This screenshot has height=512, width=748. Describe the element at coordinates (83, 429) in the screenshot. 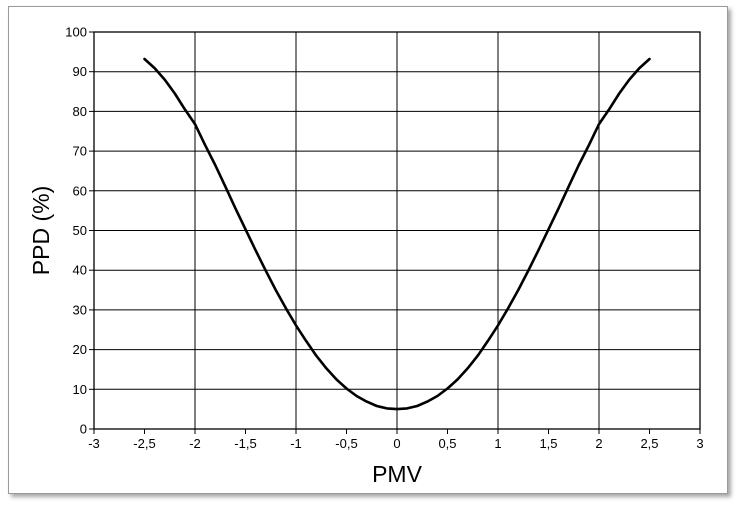

I see `y-tick-label: 0` at that location.